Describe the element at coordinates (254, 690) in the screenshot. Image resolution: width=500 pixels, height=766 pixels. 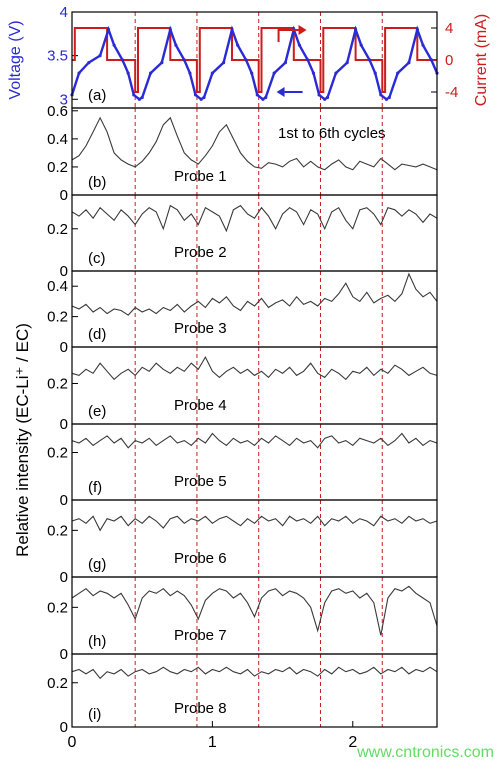
I see `panel-frame` at that location.